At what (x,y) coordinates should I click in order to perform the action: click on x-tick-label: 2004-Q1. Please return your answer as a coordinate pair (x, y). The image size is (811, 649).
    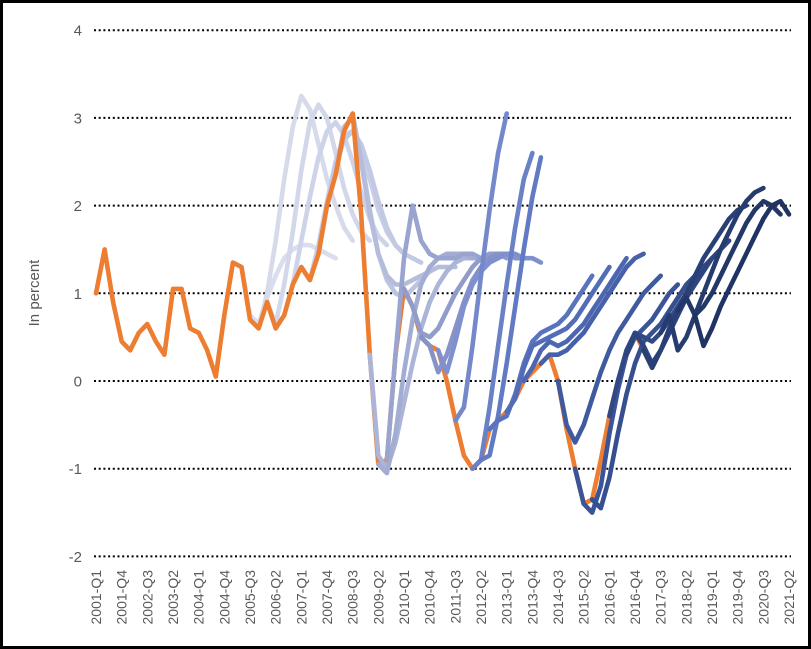
    Looking at the image, I should click on (199, 597).